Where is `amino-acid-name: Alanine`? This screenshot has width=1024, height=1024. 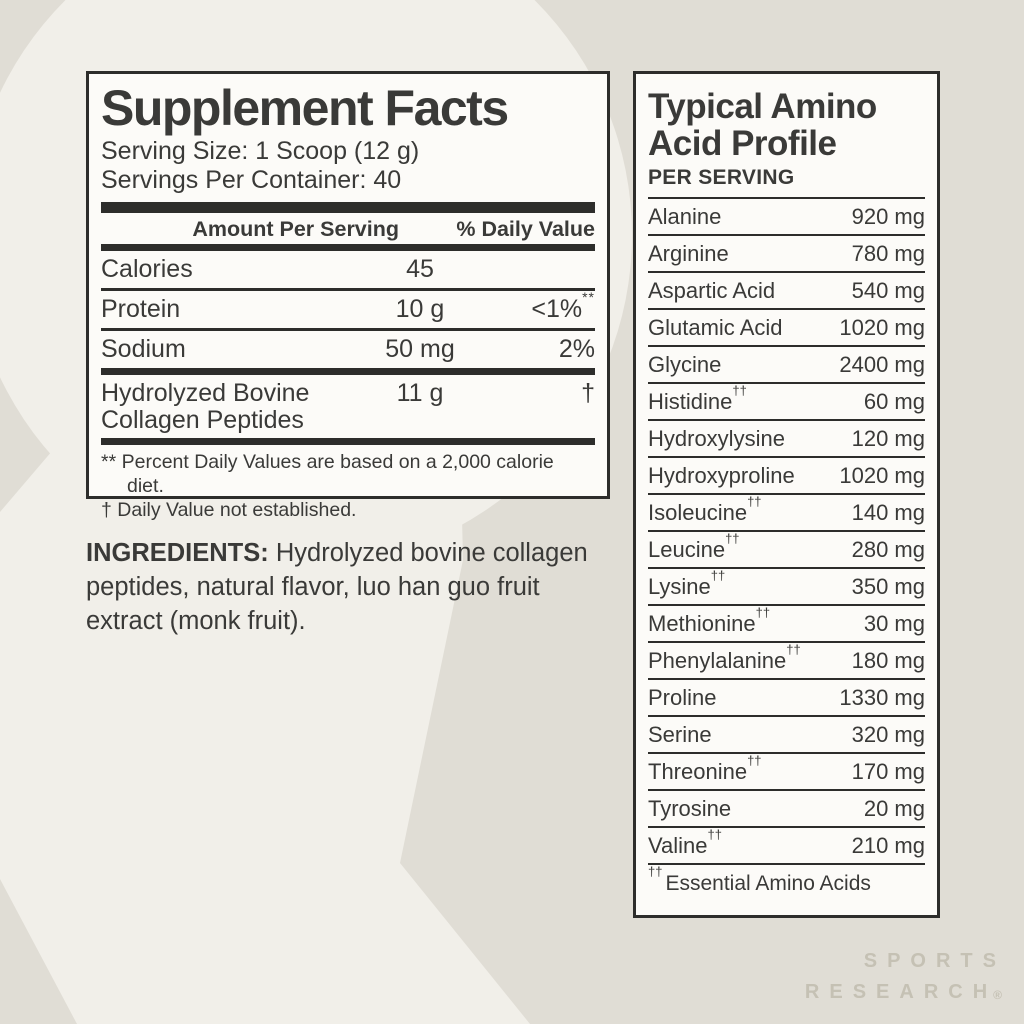 amino-acid-name: Alanine is located at coordinates (684, 216).